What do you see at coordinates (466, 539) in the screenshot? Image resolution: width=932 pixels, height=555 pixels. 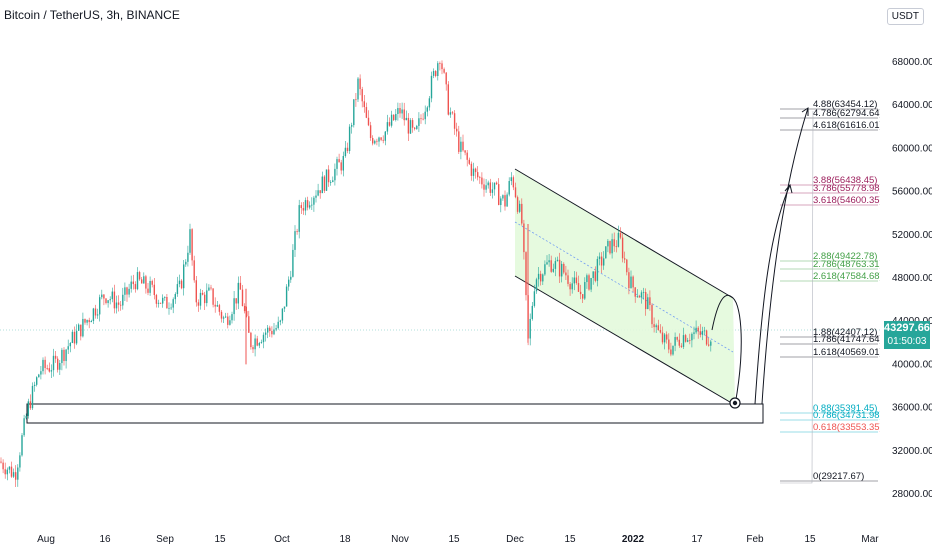 I see `time-axis` at bounding box center [466, 539].